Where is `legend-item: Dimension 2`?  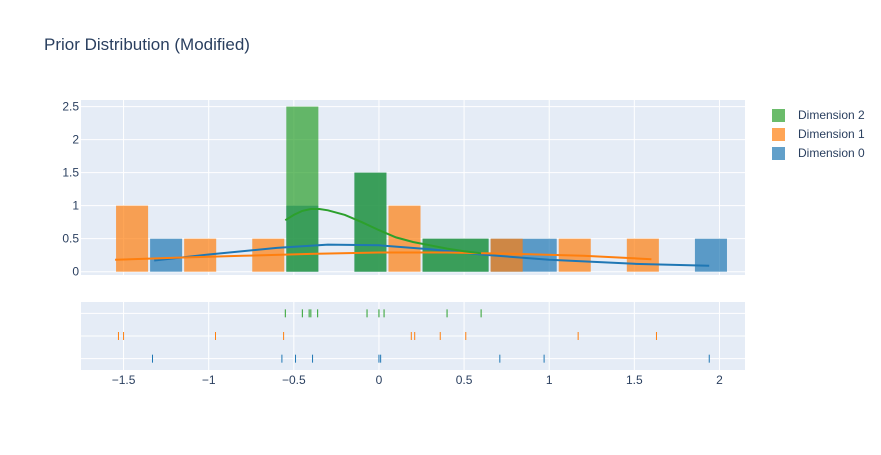 legend-item: Dimension 2 is located at coordinates (818, 115).